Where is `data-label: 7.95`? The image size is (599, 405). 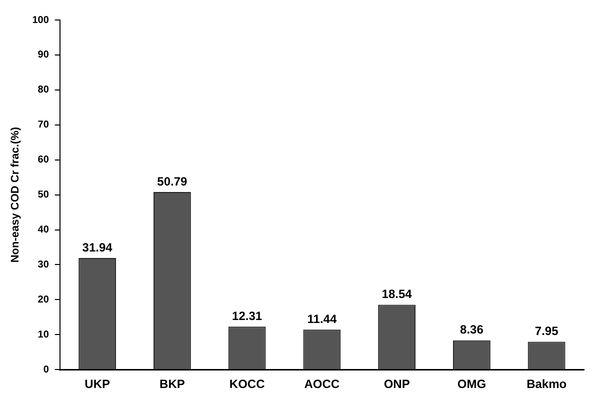
data-label: 7.95 is located at coordinates (546, 331).